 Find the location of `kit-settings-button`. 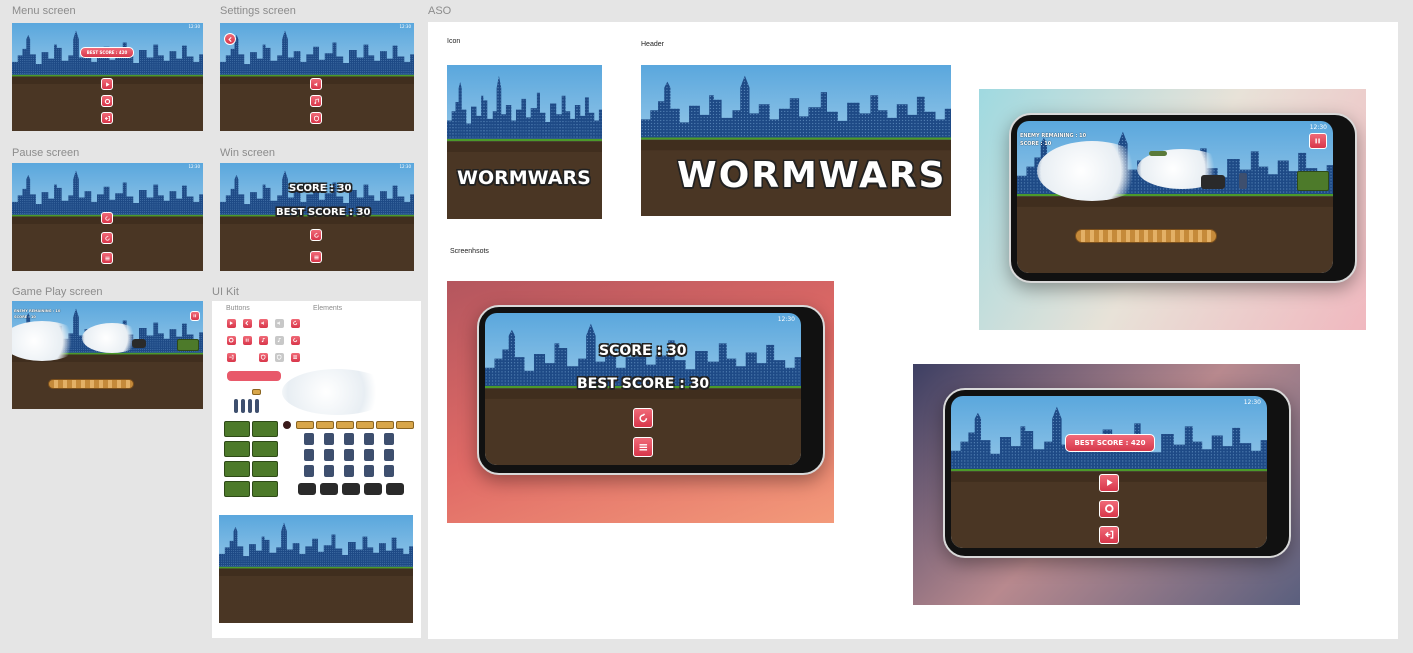

kit-settings-button is located at coordinates (231, 340).